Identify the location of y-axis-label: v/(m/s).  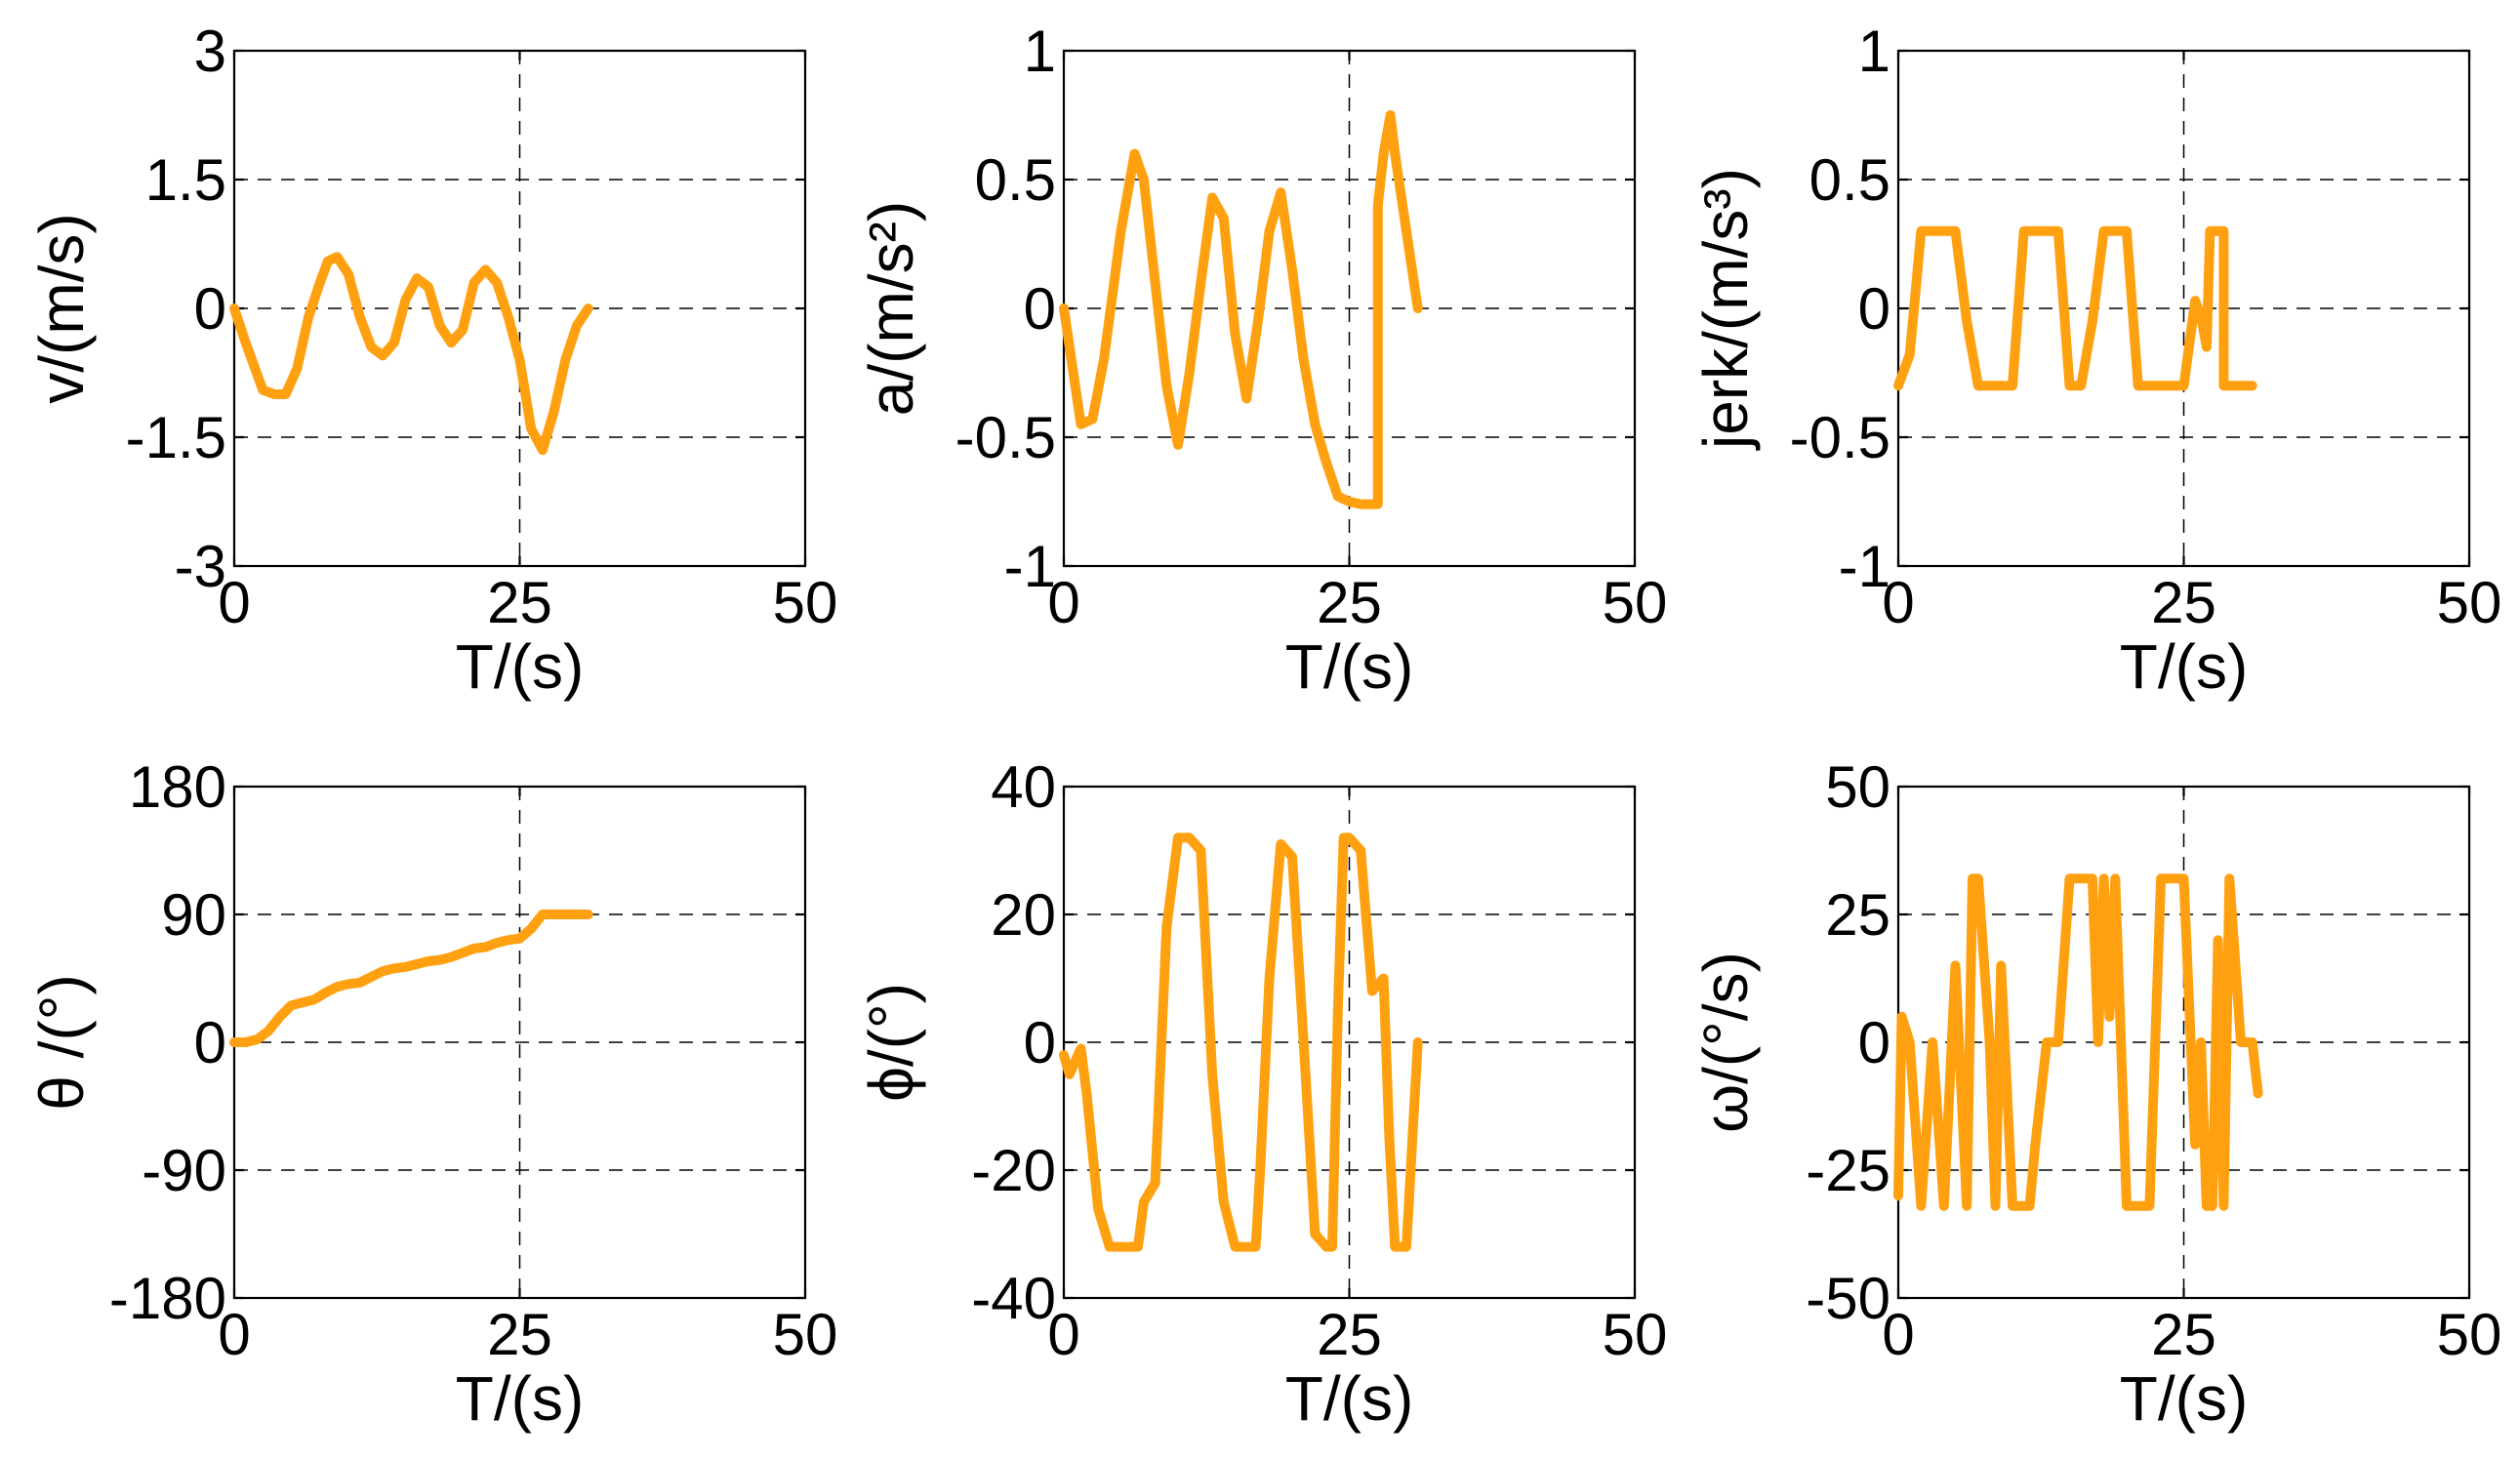
(61, 308).